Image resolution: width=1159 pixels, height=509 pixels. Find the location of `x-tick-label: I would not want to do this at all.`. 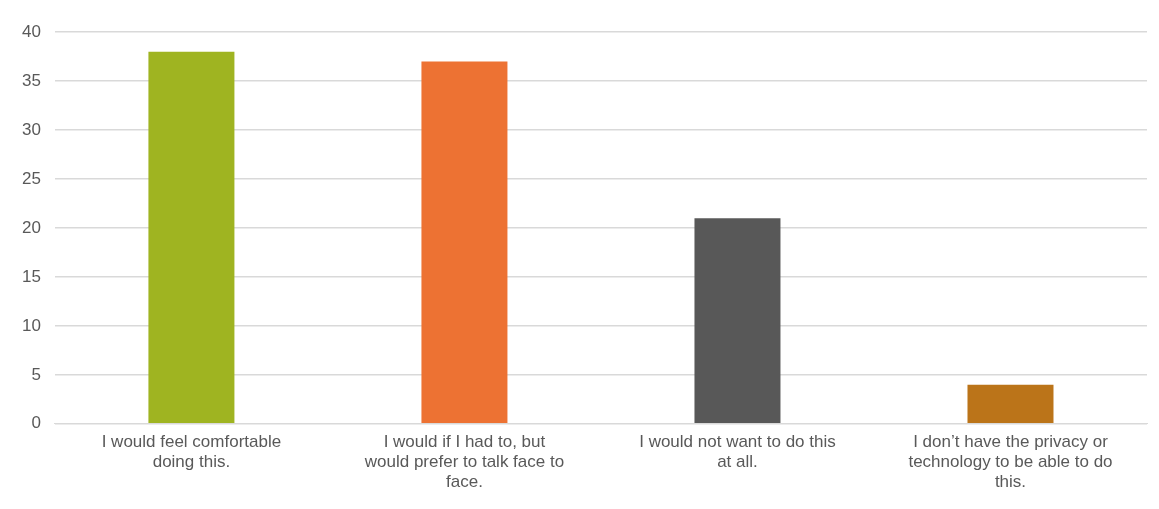

x-tick-label: I would not want to do this at all. is located at coordinates (737, 451).